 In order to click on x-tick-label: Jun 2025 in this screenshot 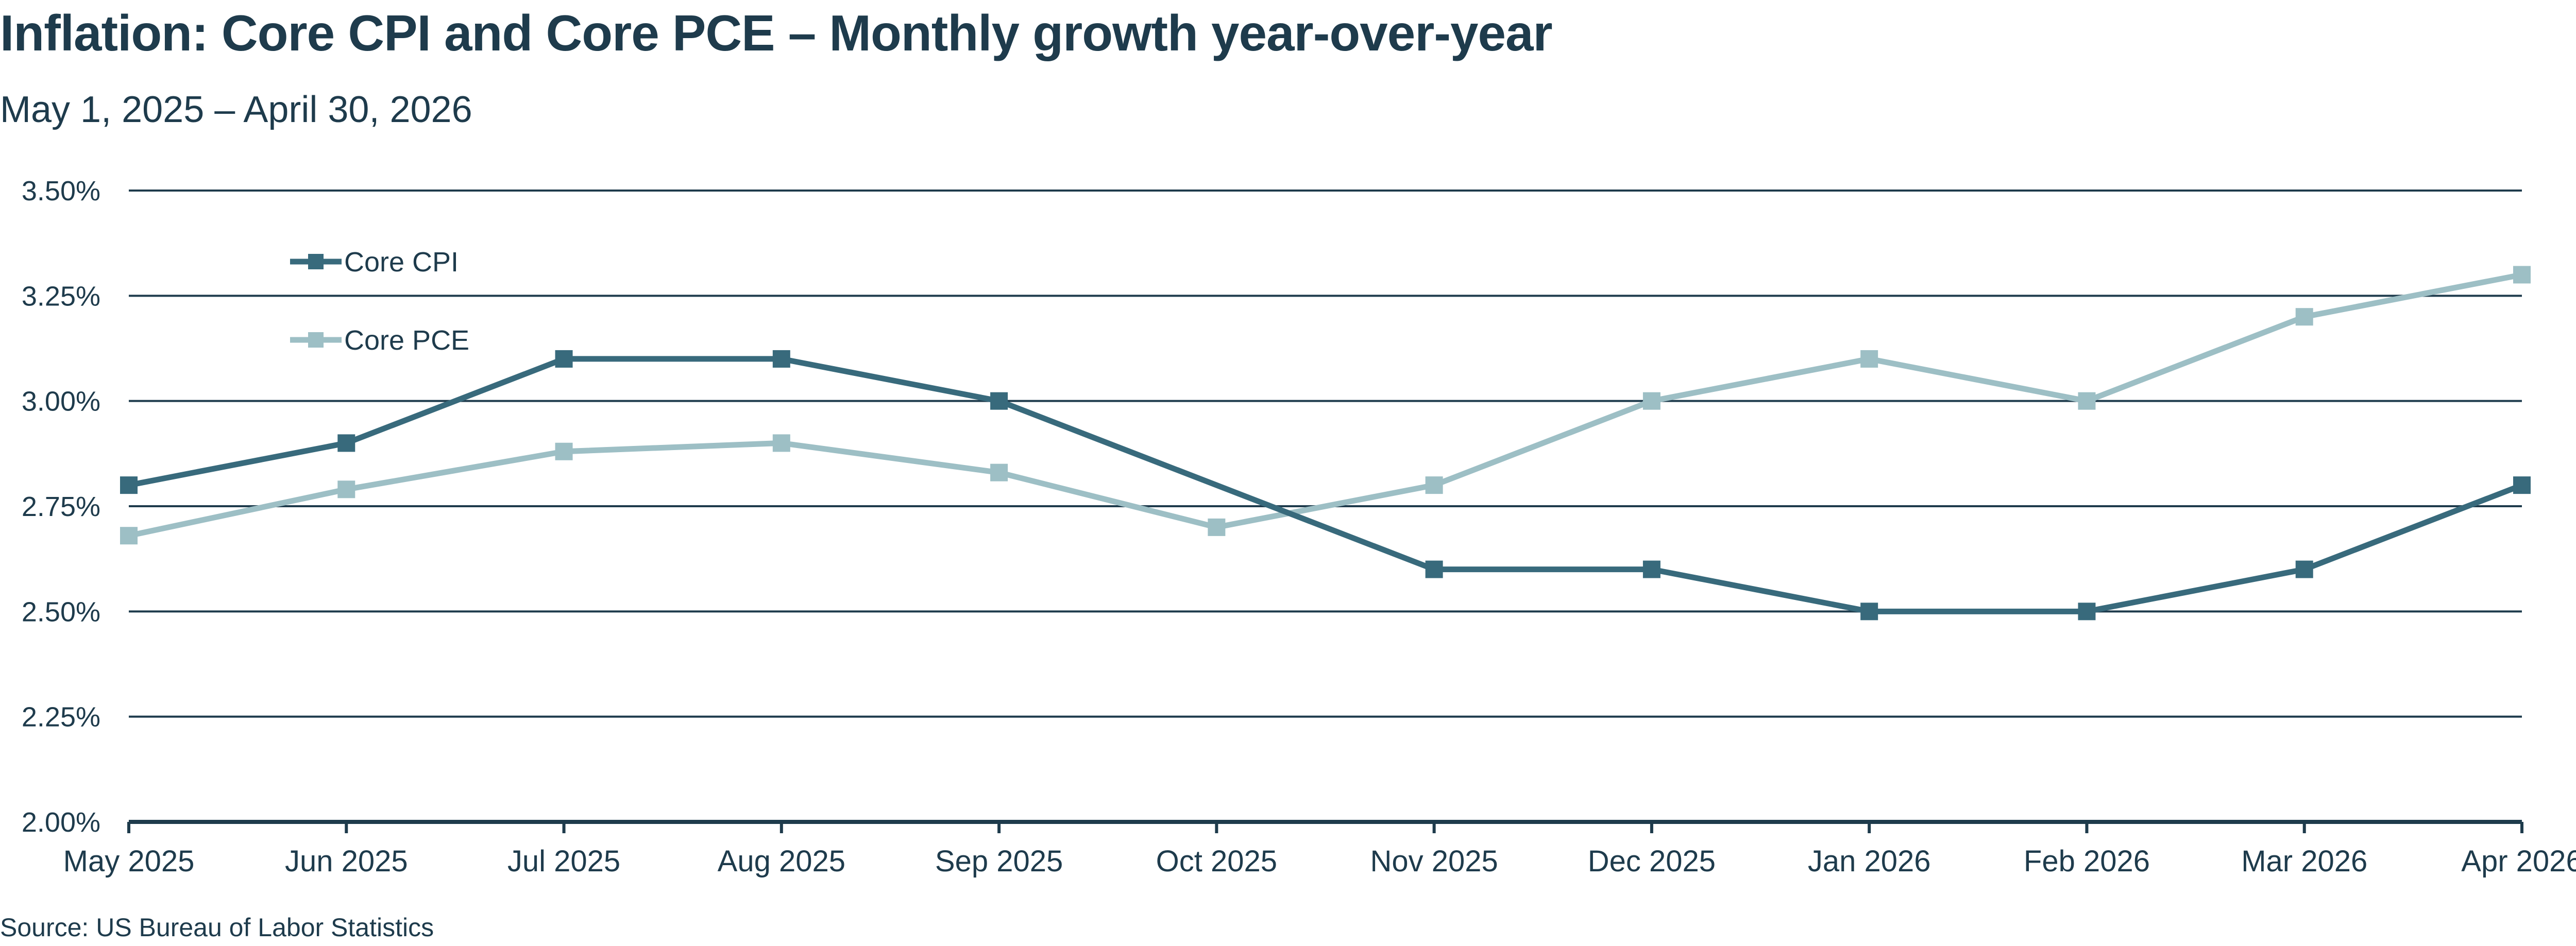, I will do `click(346, 861)`.